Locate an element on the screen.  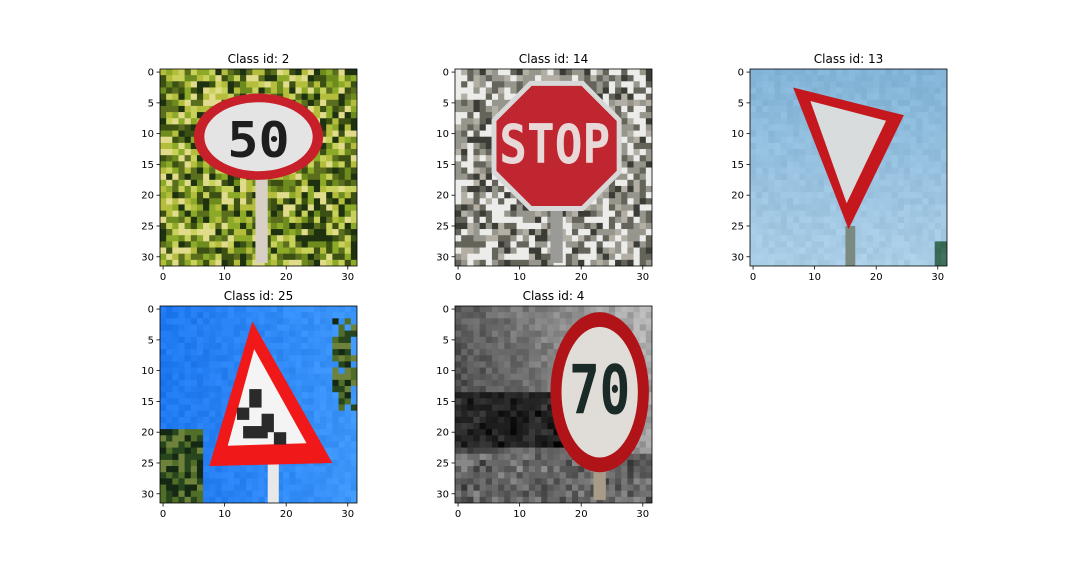
svg-text: 50 is located at coordinates (258, 140).